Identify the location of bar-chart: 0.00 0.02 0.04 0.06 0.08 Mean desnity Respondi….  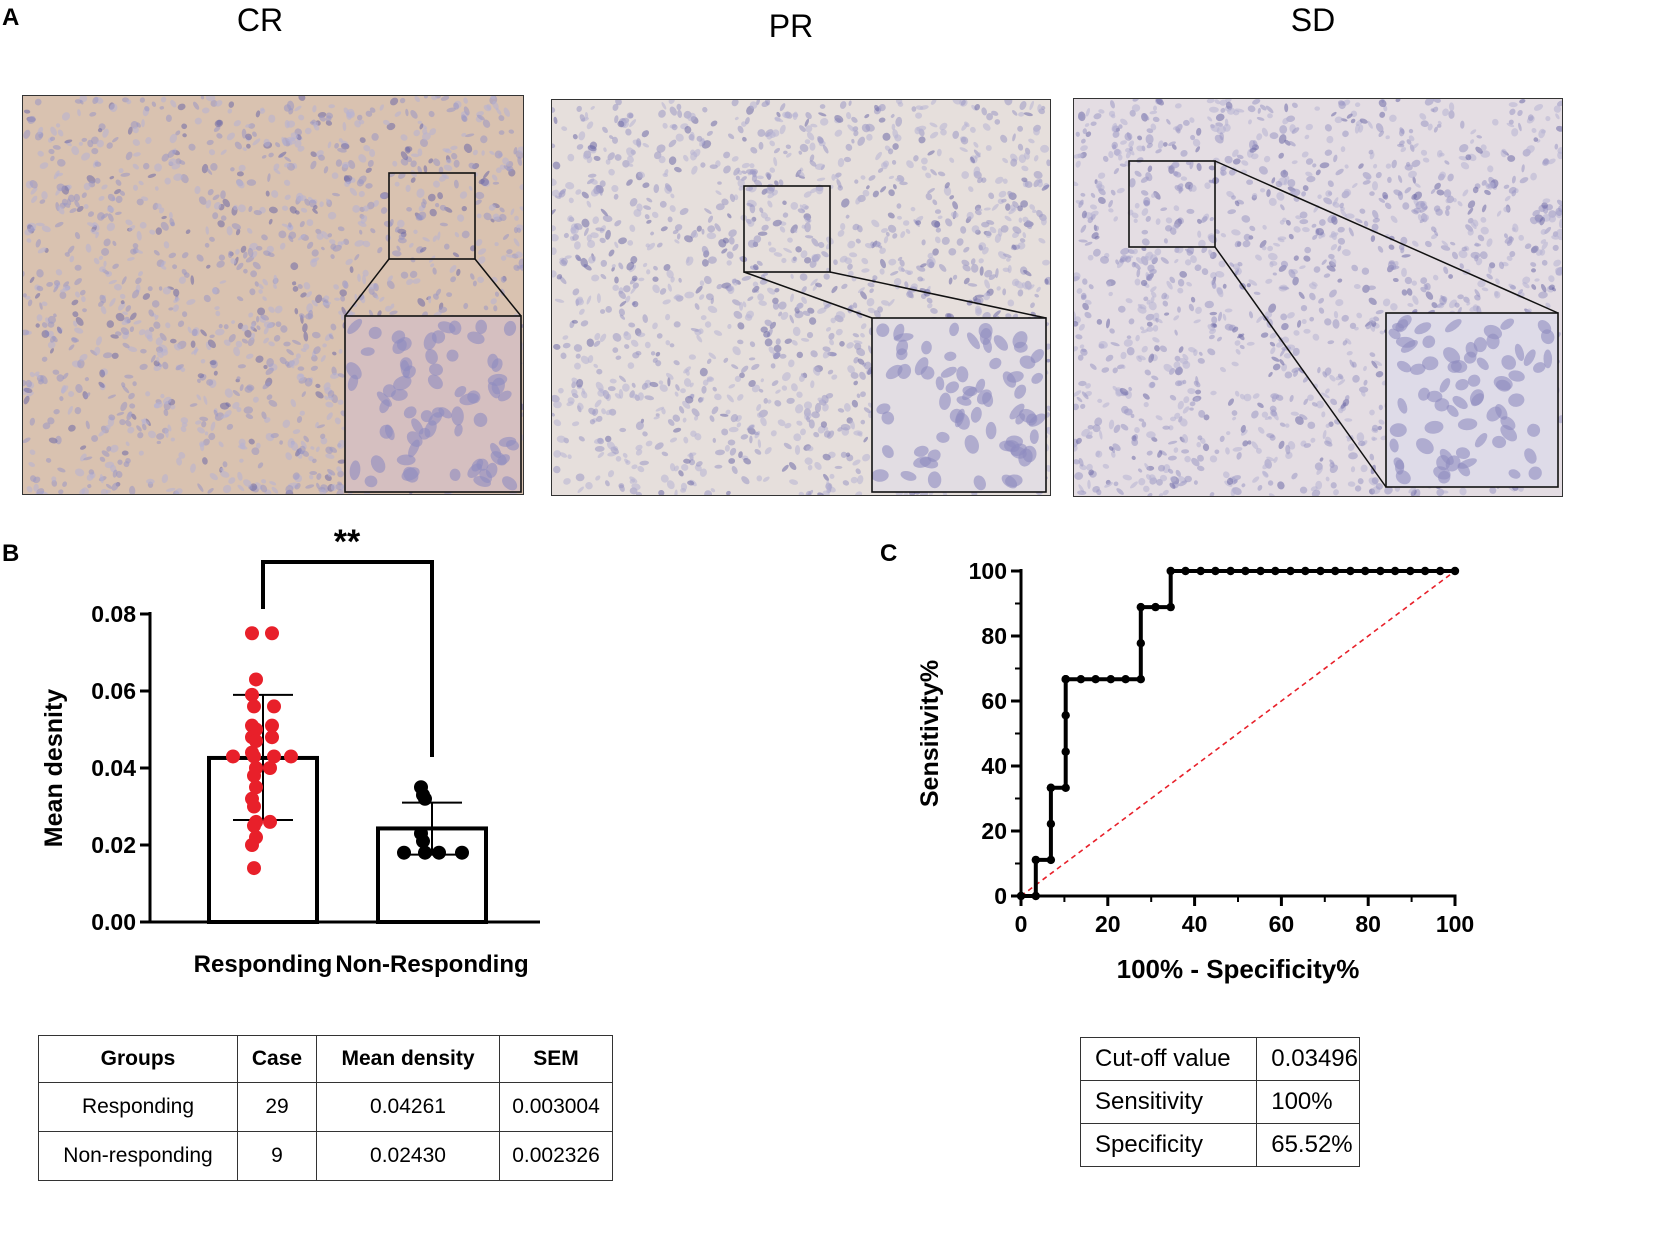
(290, 750).